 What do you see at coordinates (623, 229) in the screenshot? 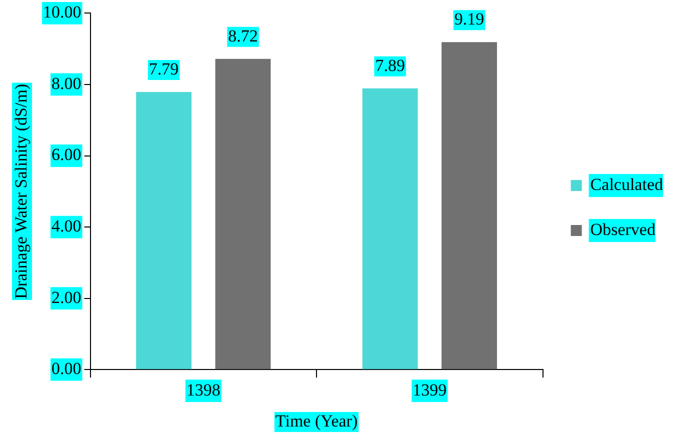
I see `legend-label: Observed` at bounding box center [623, 229].